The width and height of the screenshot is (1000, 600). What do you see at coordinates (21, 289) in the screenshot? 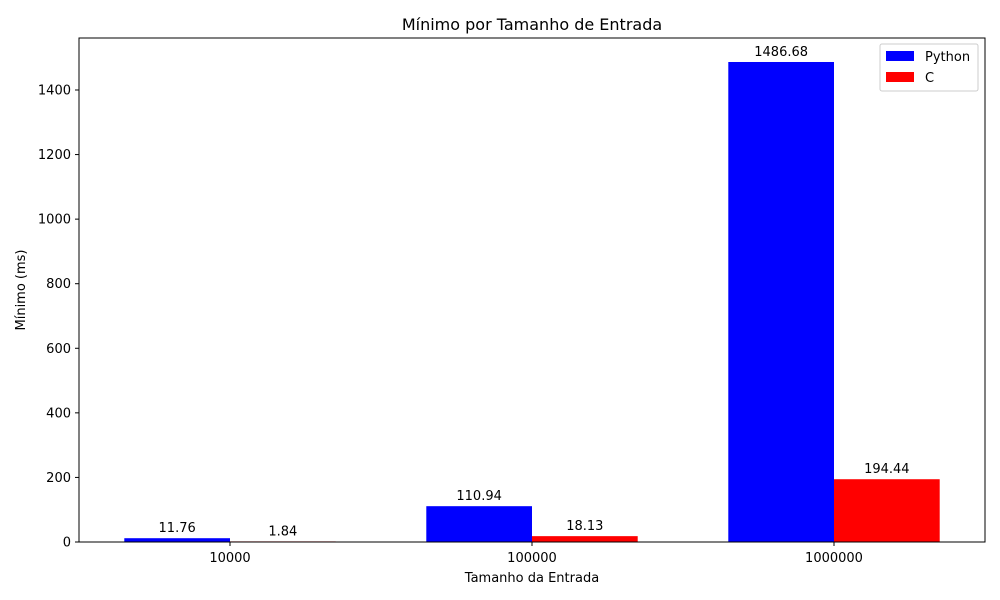
I see `y-axis-label: Mínimo (ms)` at bounding box center [21, 289].